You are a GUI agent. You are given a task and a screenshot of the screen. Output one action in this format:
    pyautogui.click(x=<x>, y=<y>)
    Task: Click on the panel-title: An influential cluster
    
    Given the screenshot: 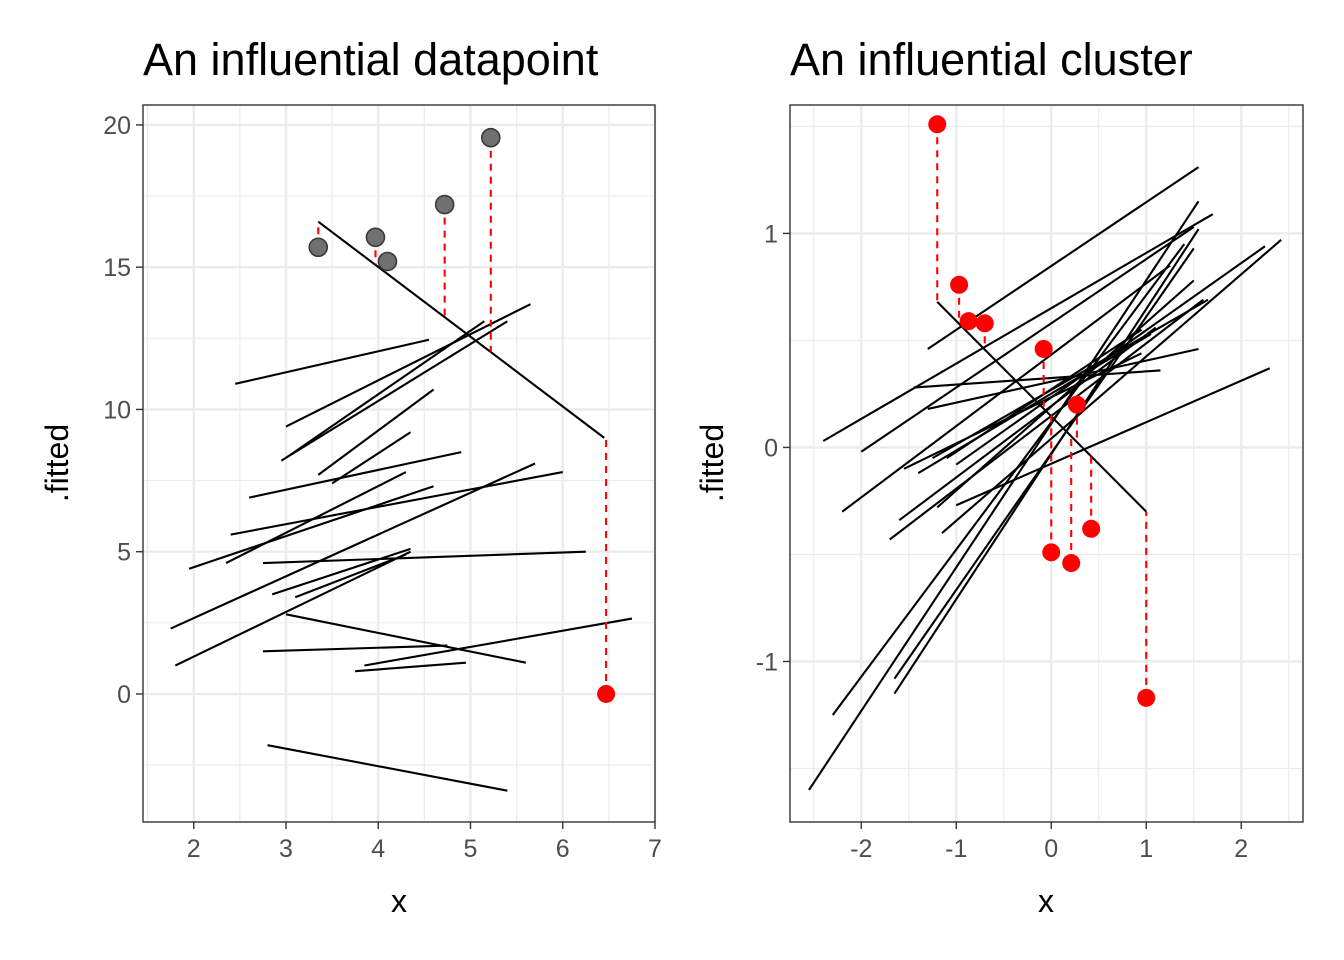 What is the action you would take?
    pyautogui.click(x=991, y=59)
    